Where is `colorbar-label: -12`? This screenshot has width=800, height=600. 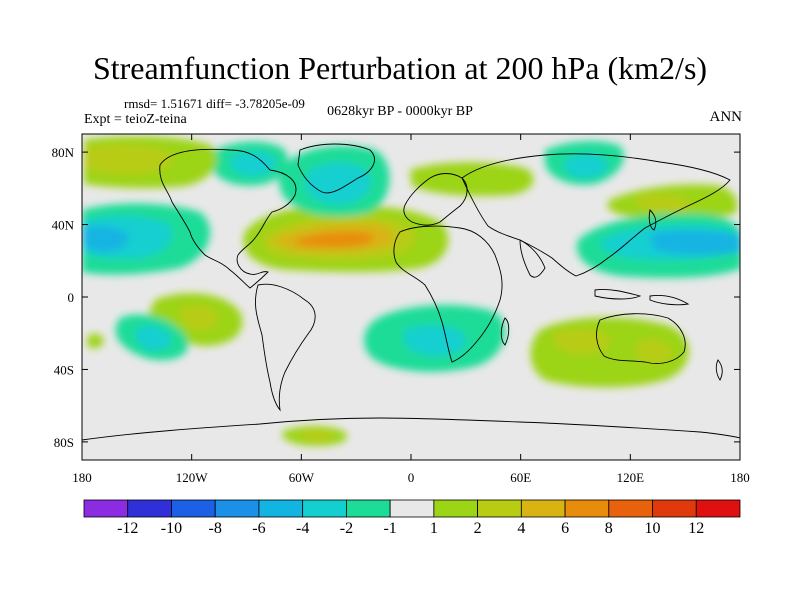
colorbar-label: -12 is located at coordinates (127, 528).